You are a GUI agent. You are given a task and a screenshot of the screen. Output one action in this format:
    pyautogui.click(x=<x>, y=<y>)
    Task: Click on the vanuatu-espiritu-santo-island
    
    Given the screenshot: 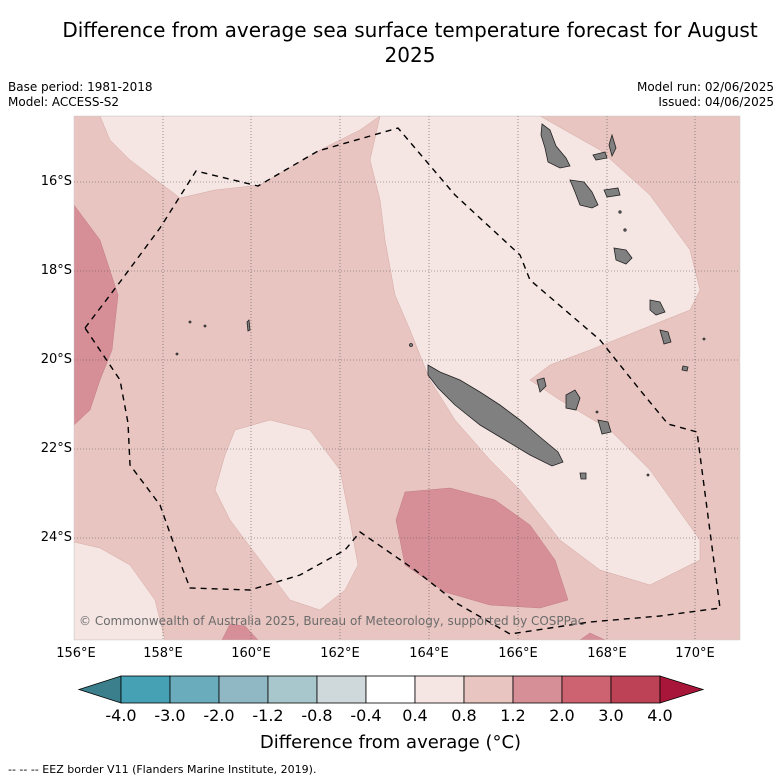 What is the action you would take?
    pyautogui.click(x=555, y=146)
    